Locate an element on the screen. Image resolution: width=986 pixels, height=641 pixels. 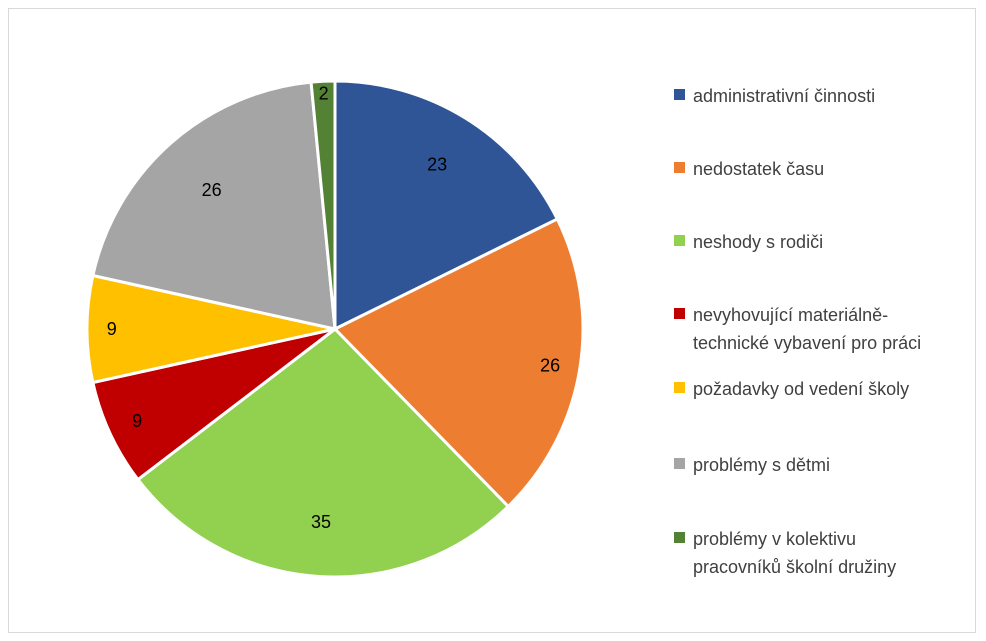
legend-label-line: problémy v kolektivu is located at coordinates (775, 539).